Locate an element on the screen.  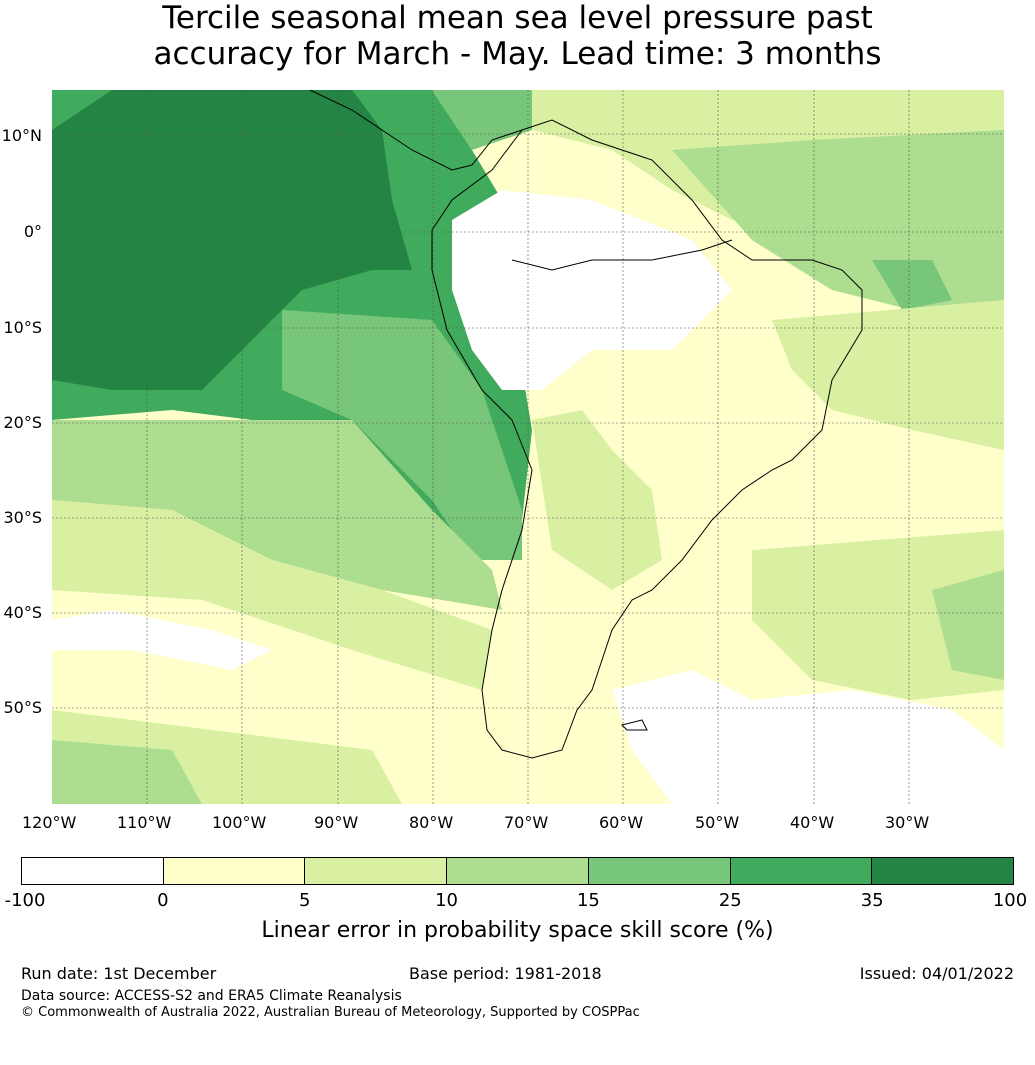
colorbar-tick-label: -100 is located at coordinates (25, 900).